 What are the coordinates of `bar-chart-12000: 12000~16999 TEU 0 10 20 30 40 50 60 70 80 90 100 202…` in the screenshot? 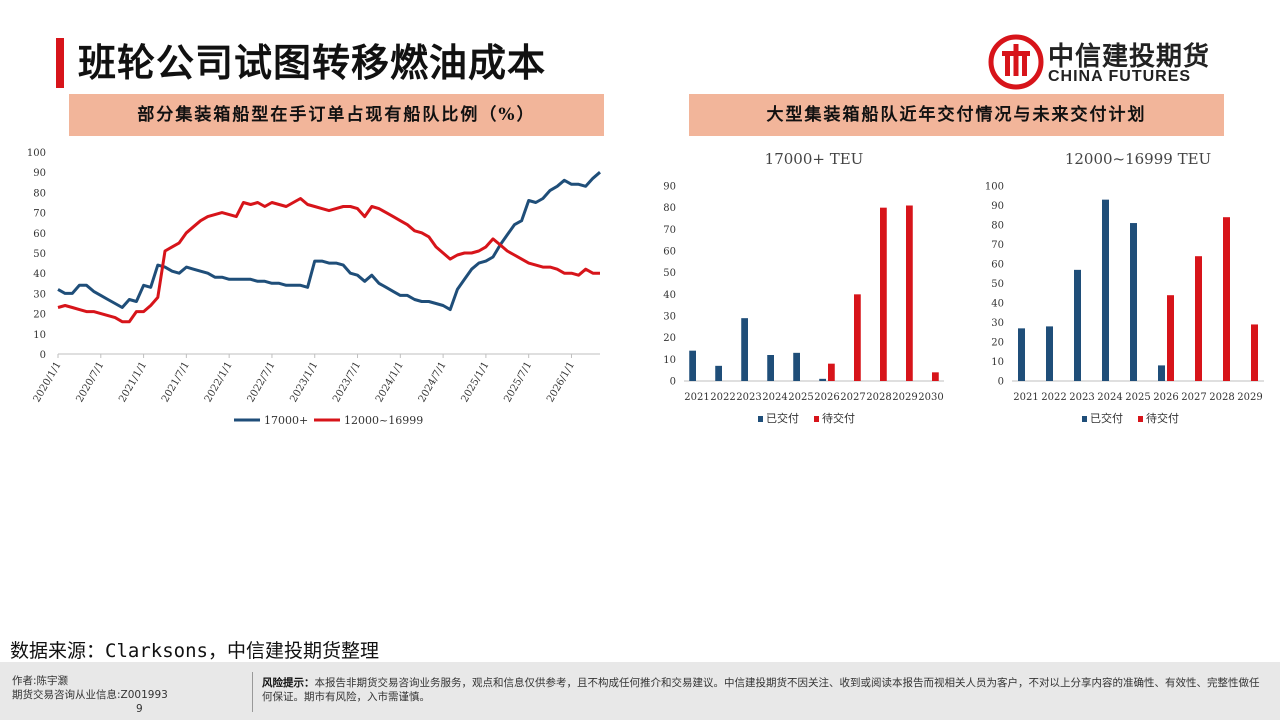 It's located at (1124, 287).